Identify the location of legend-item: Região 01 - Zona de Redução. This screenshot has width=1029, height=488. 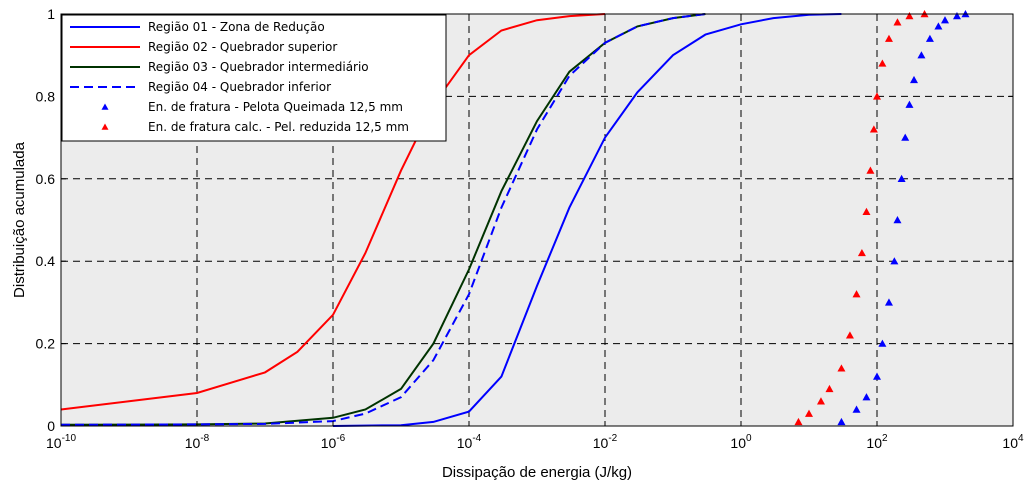
(197, 27).